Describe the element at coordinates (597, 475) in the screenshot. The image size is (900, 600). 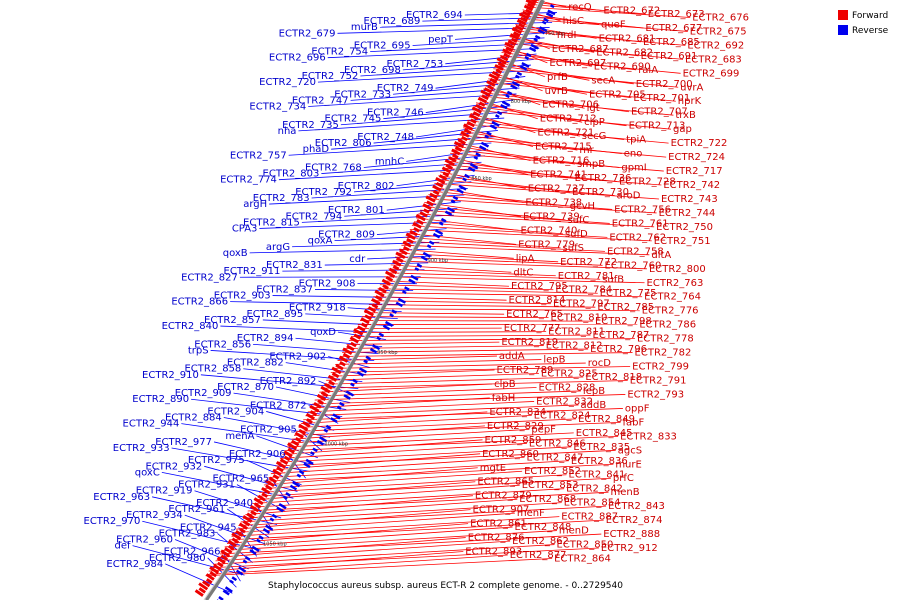
I see `forward-gene-label: ECTR2_841` at that location.